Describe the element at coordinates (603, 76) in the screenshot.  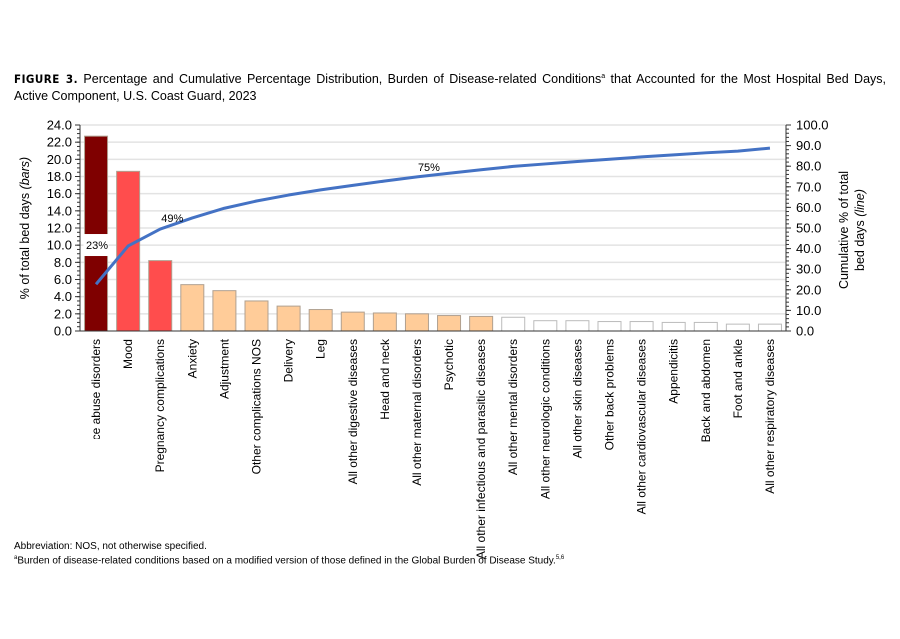
I see `title-footnote-marker: a` at that location.